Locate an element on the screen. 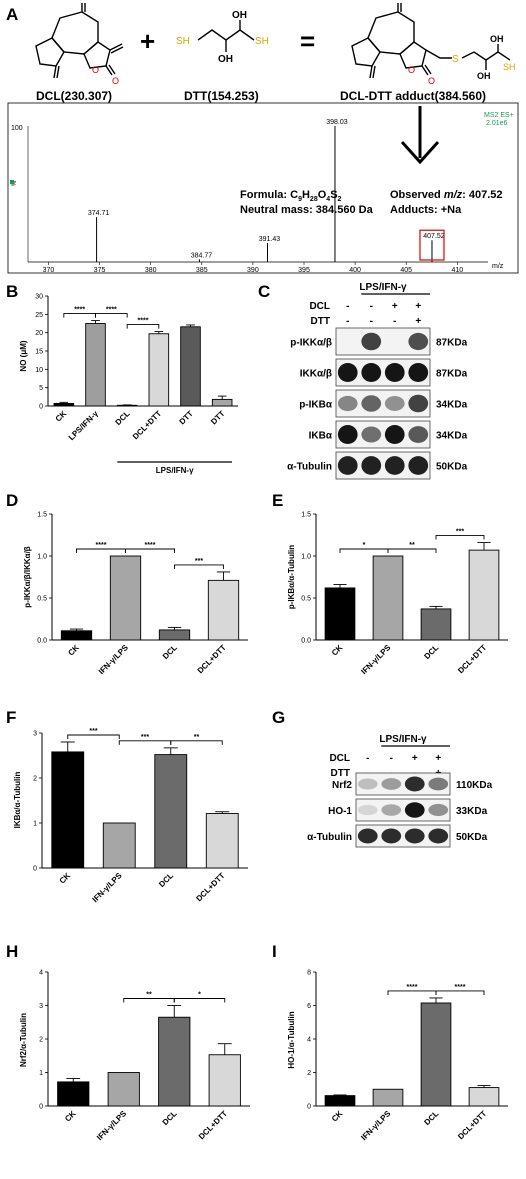 This screenshot has height=1179, width=526. treatment-label: DTT is located at coordinates (340, 773).